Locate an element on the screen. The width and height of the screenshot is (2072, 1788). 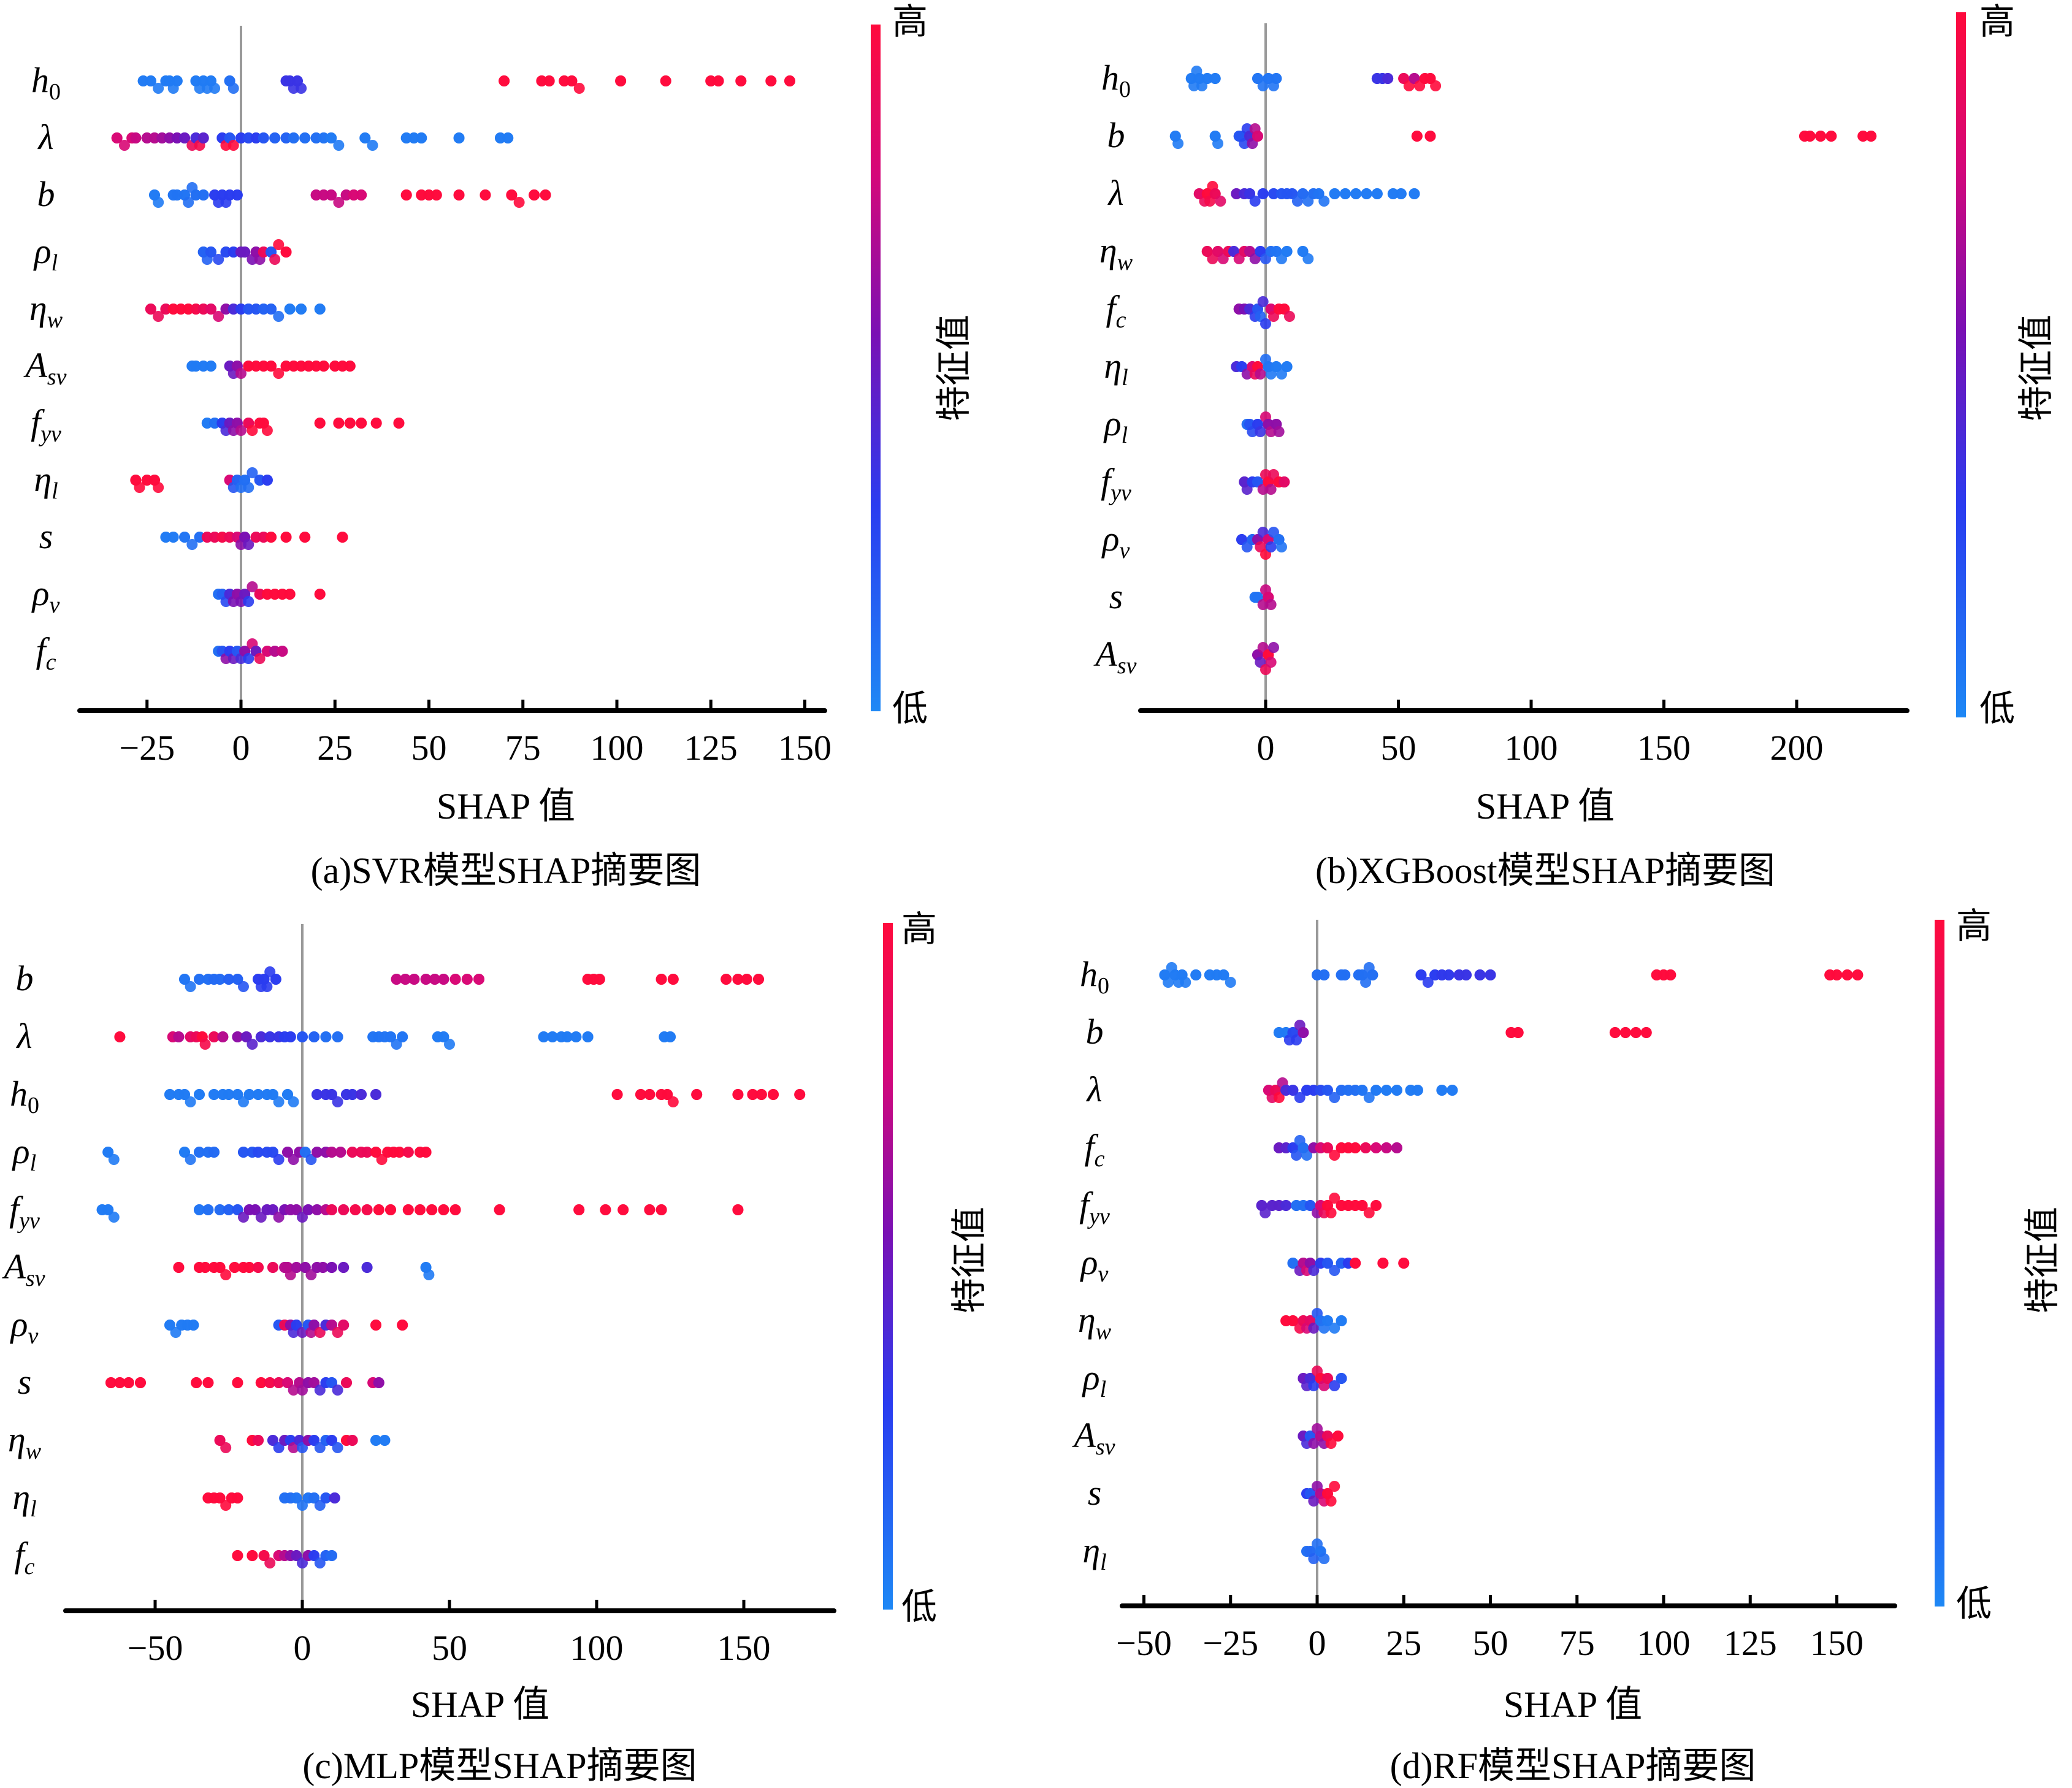
x-axis: 0 50 100 150 200 is located at coordinates (1524, 734).